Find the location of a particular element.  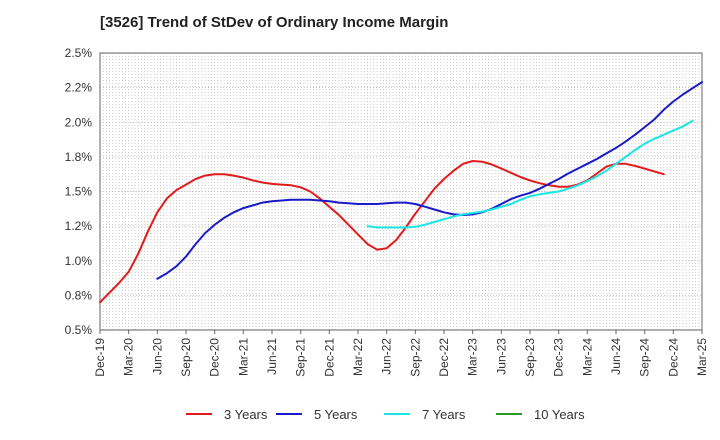

legend-label-5-years: 5 Years is located at coordinates (336, 414).